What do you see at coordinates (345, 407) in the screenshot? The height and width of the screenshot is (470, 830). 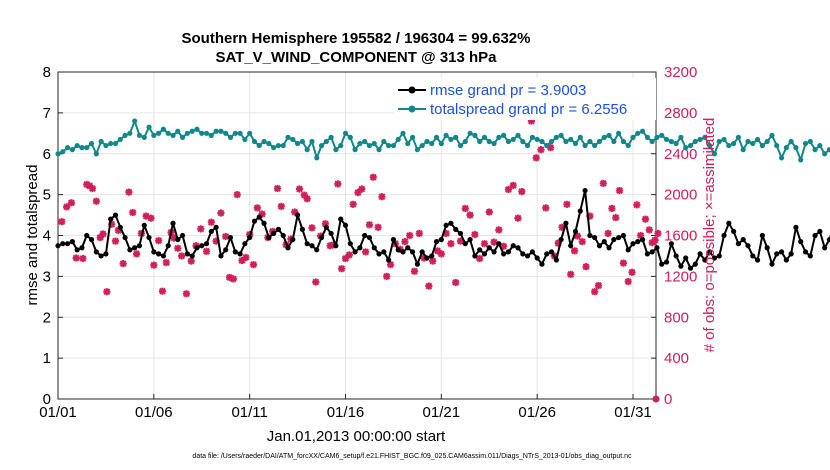 I see `x-axis: 01/01 01/06 01/11 01/16 01/21 01/26 01/31` at bounding box center [345, 407].